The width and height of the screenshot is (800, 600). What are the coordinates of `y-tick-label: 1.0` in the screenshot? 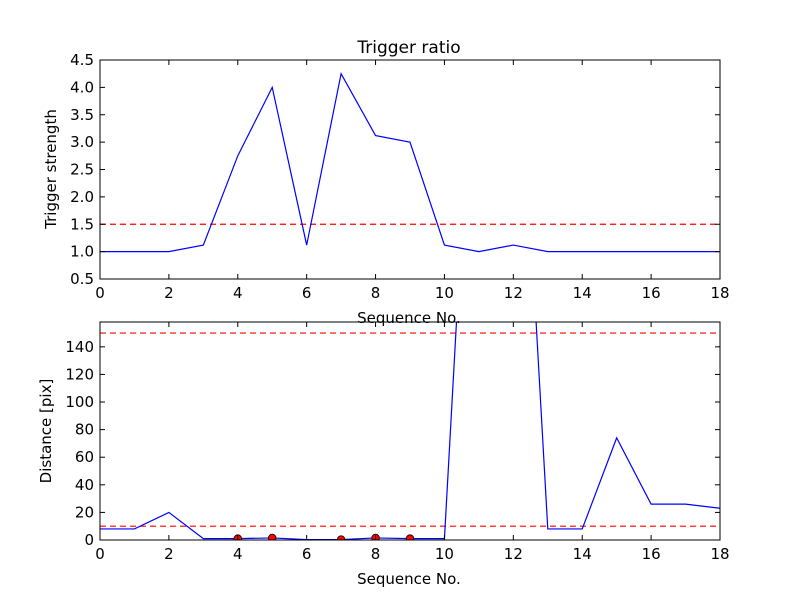 It's located at (82, 252).